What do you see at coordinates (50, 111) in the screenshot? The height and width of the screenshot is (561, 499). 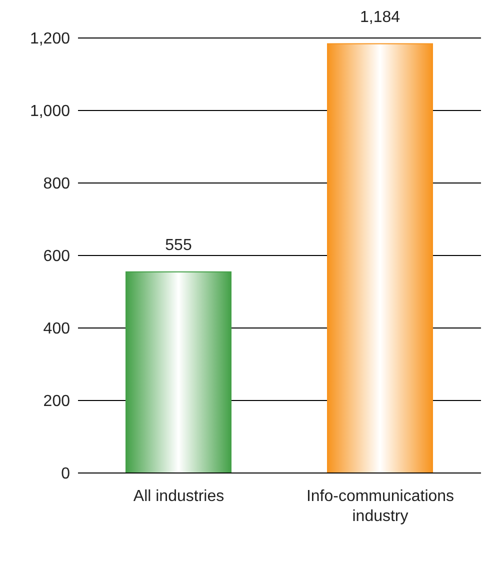 I see `y-tick-label: 1,000` at bounding box center [50, 111].